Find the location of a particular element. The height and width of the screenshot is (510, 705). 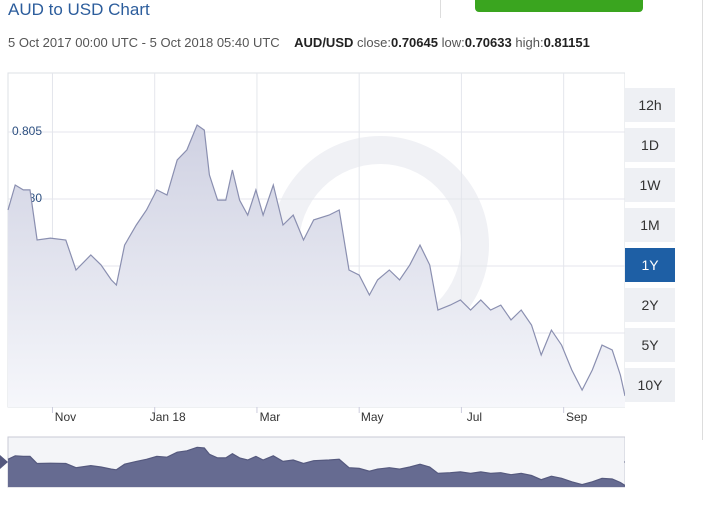

range-button: 1W is located at coordinates (650, 185).